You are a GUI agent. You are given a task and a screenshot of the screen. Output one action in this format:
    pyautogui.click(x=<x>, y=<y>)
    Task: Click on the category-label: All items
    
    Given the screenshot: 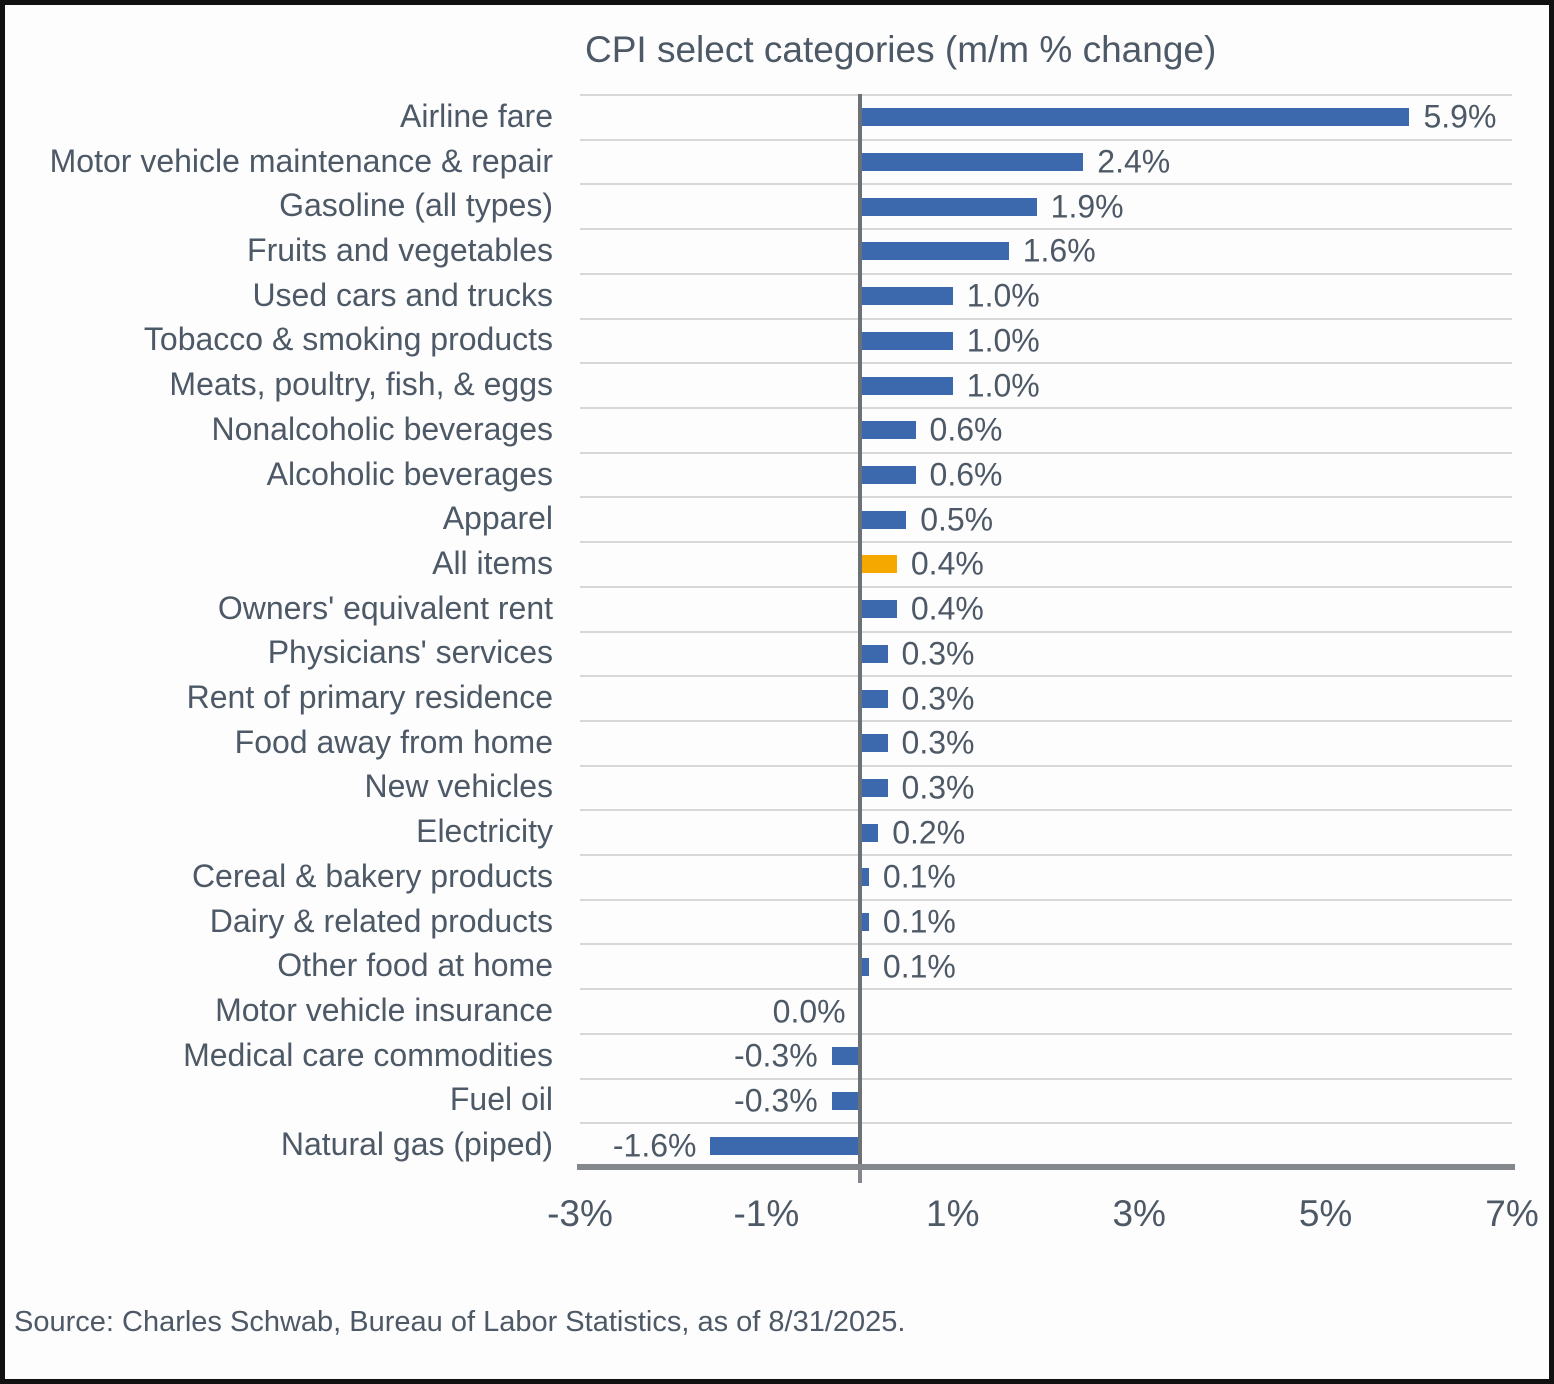 What is the action you would take?
    pyautogui.click(x=492, y=562)
    